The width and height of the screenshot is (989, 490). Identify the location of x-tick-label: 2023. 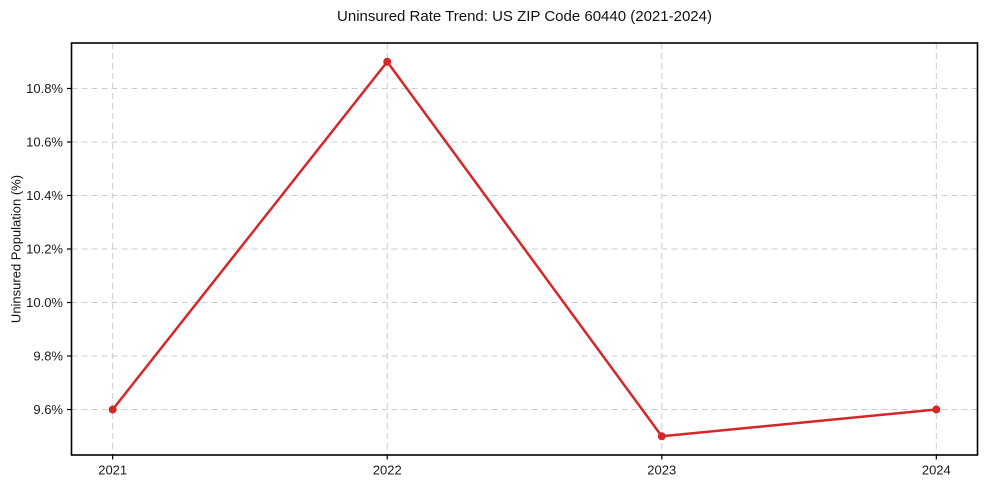
(661, 470).